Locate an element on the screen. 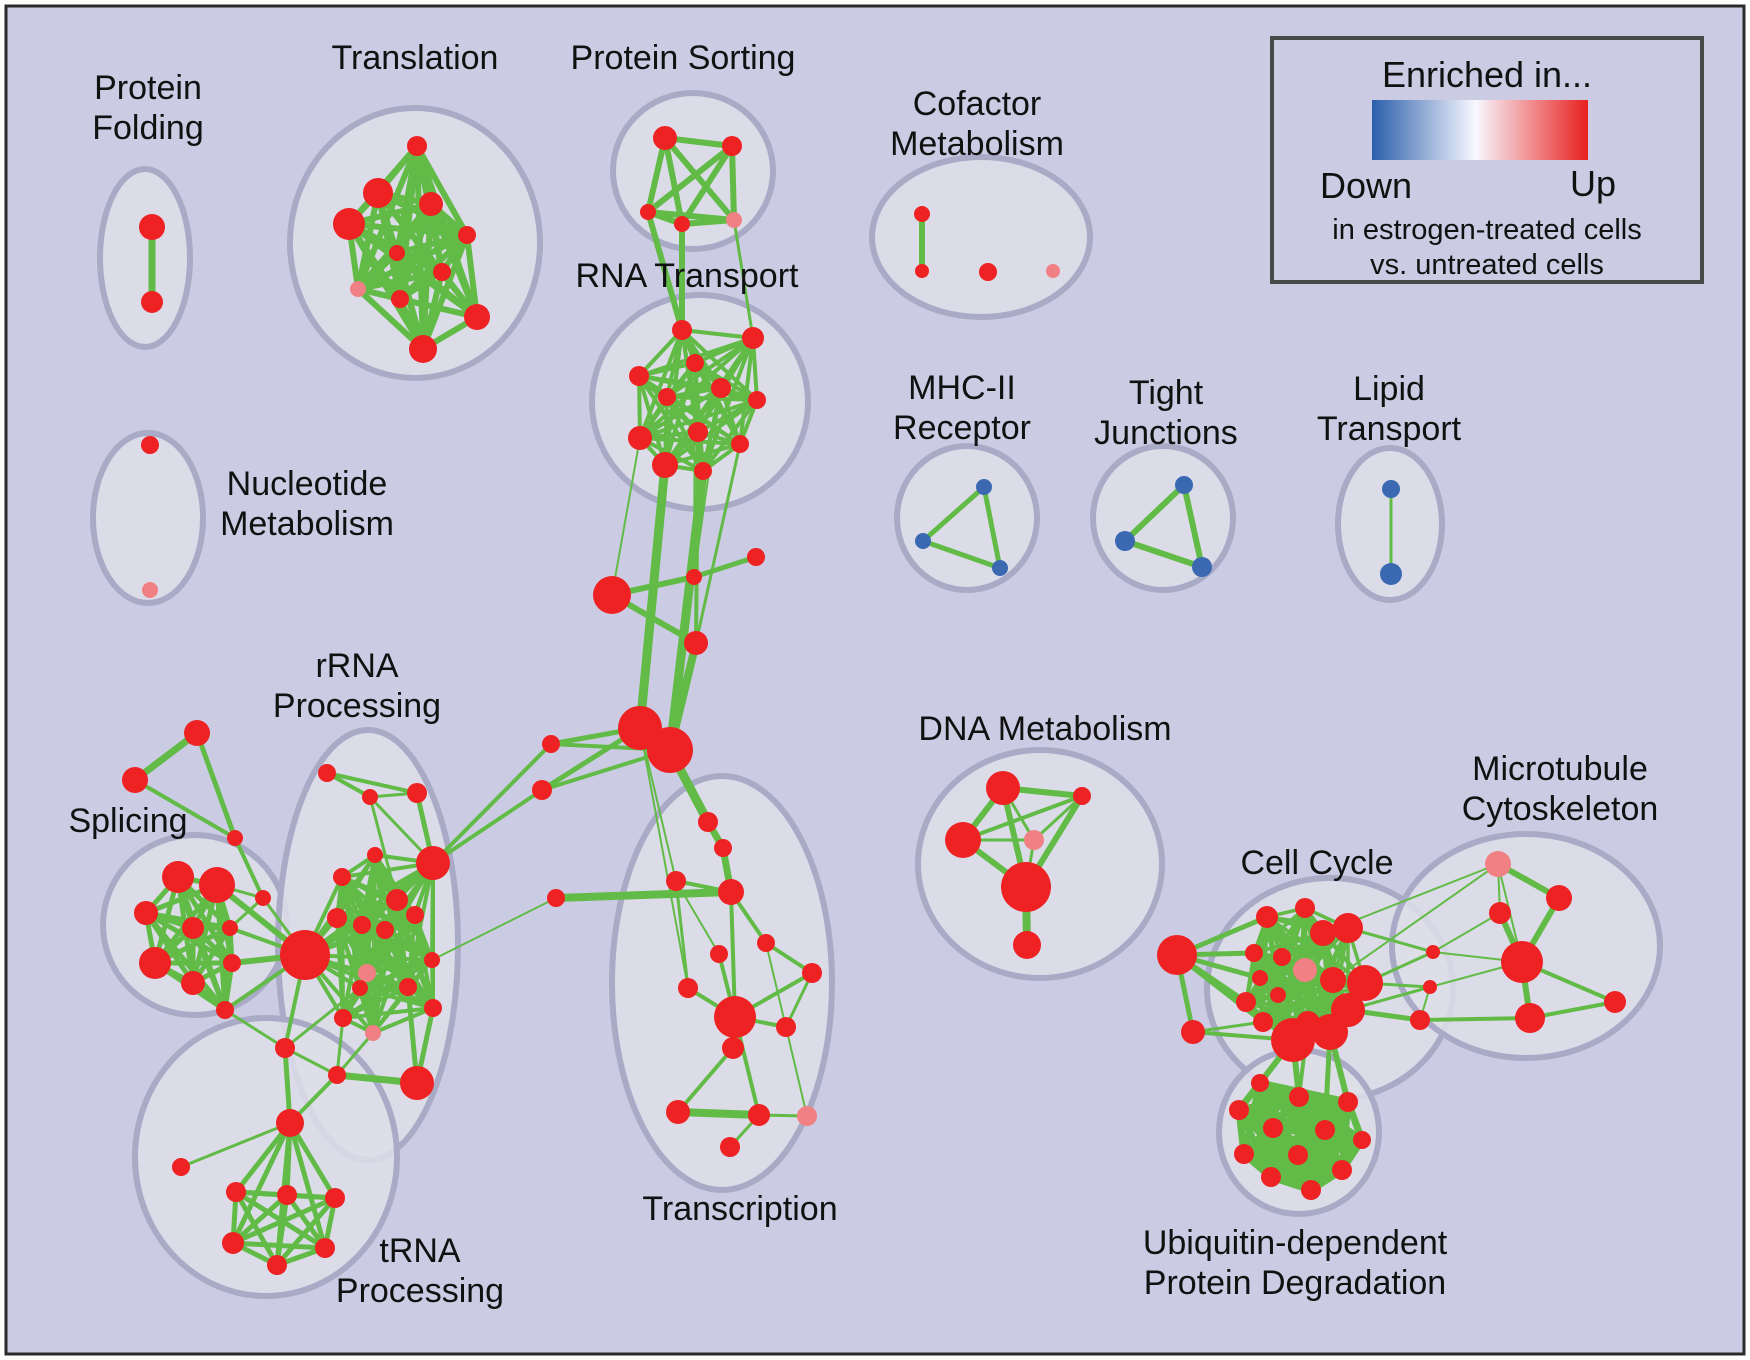  legend-subtitle-2: vs. untreated cells is located at coordinates (1487, 265).